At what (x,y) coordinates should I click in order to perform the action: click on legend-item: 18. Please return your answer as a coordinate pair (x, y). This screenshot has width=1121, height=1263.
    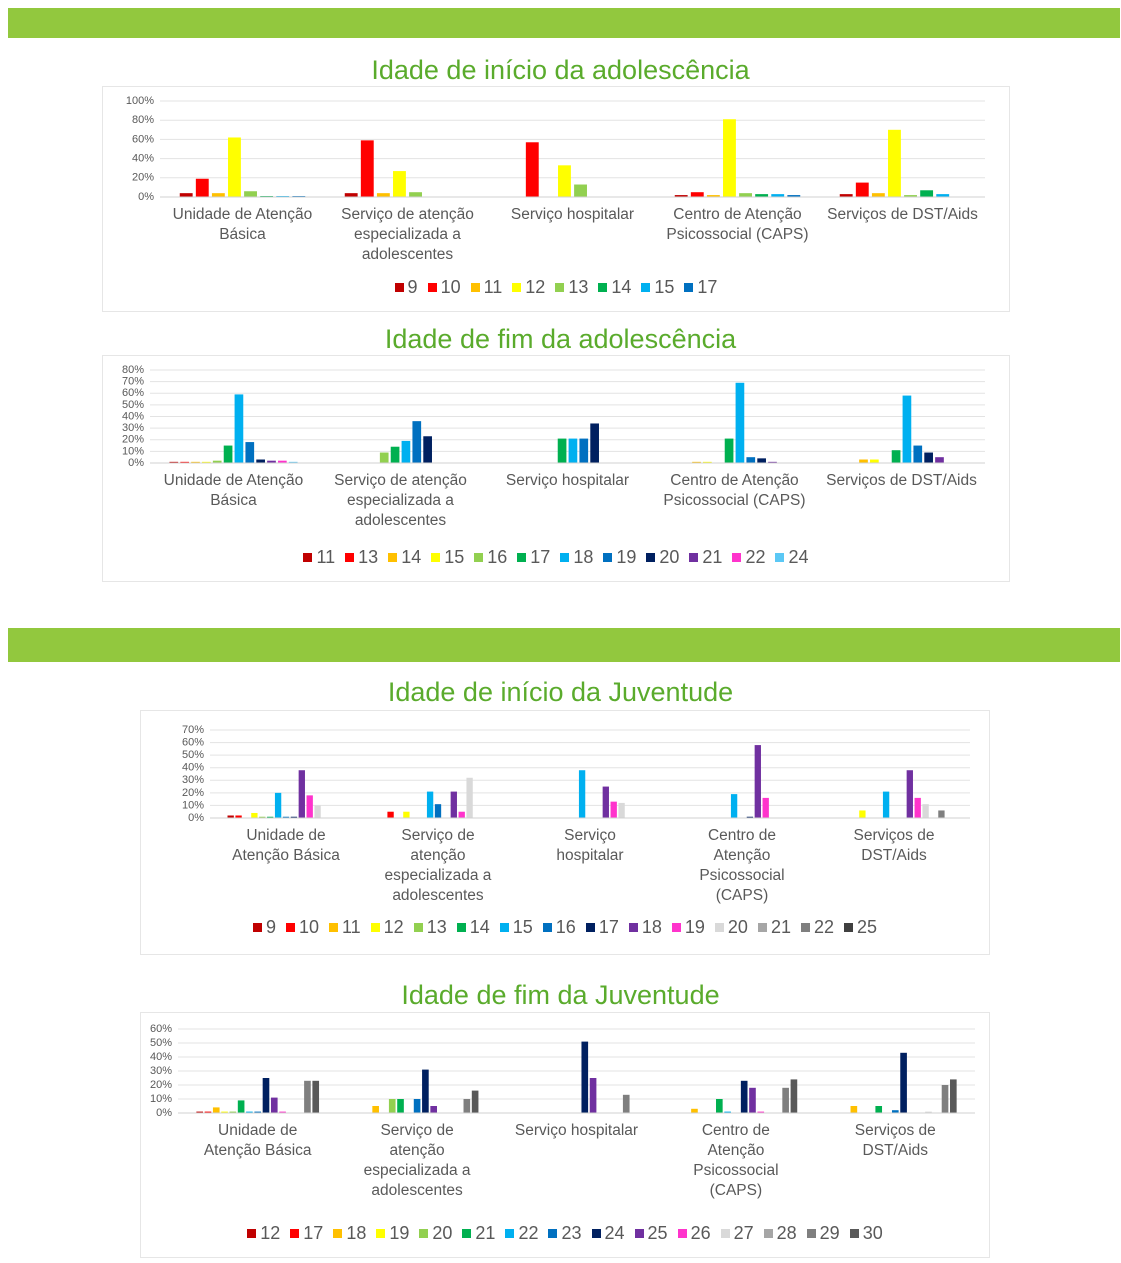
    Looking at the image, I should click on (576, 557).